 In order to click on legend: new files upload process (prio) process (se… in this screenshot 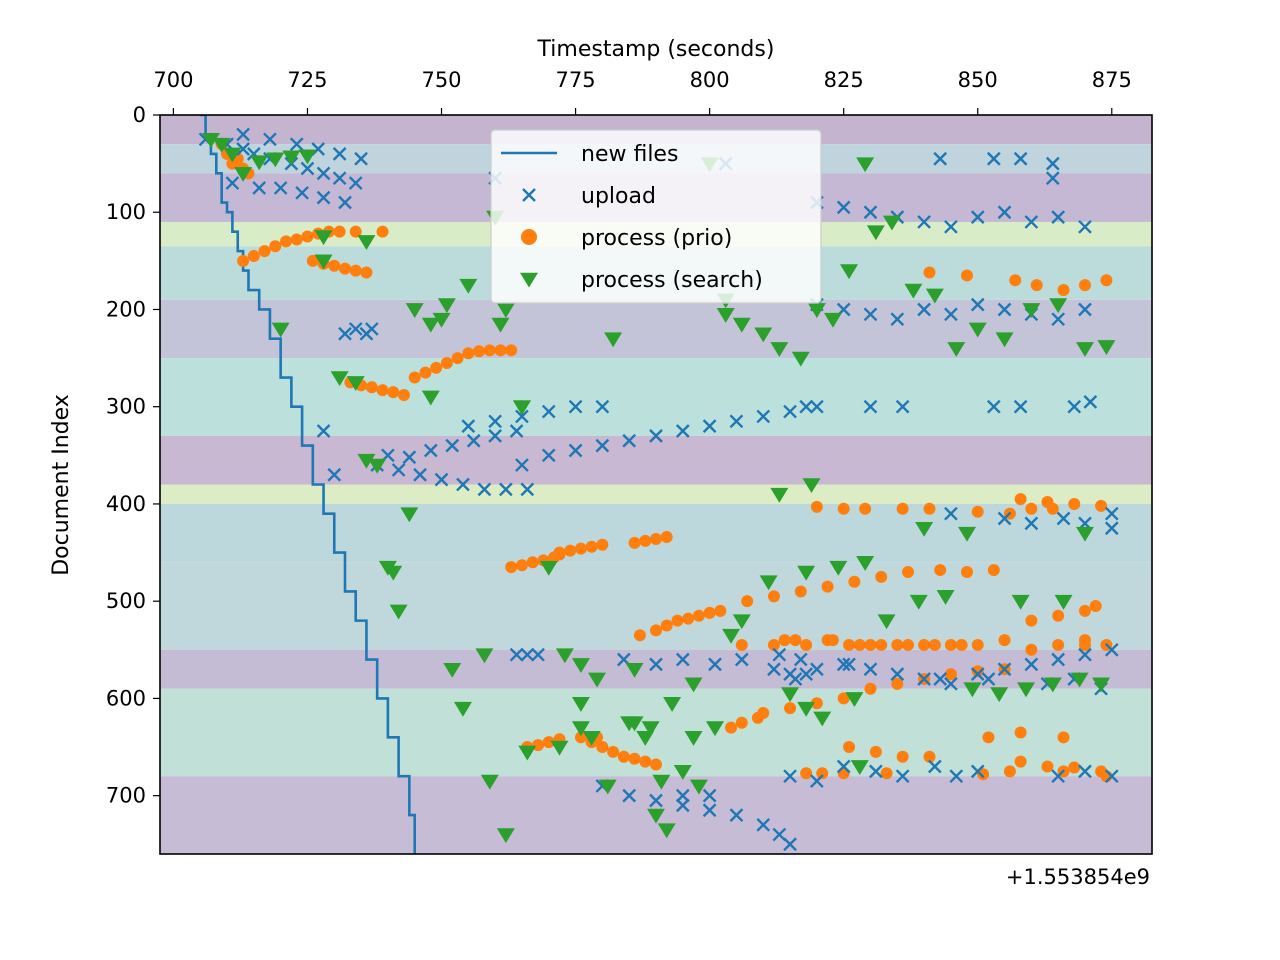, I will do `click(656, 216)`.